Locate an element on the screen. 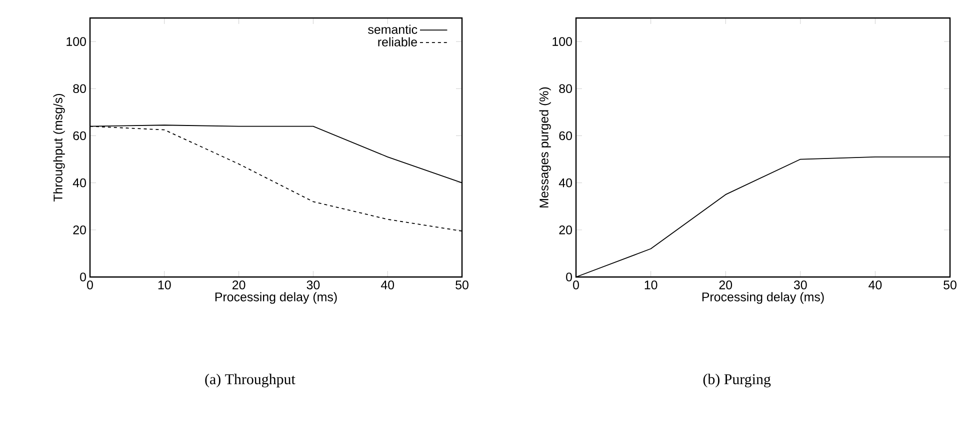 This screenshot has width=965, height=429. legend-label: reliable is located at coordinates (397, 41).